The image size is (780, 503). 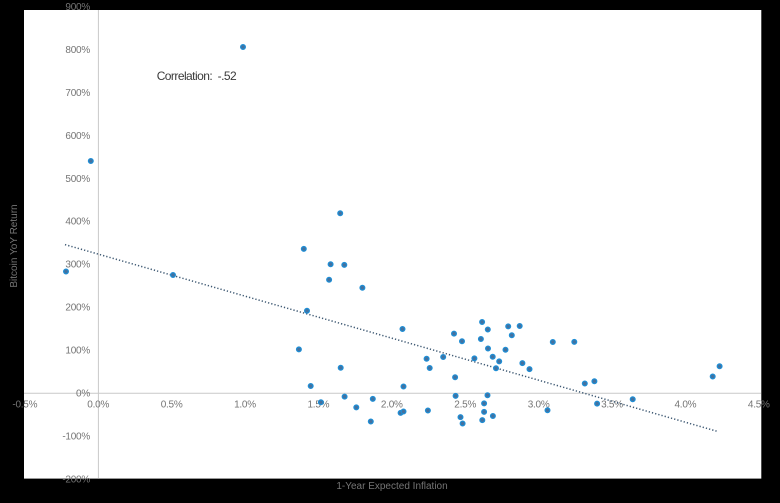 I want to click on svg-text: -200%, so click(x=76, y=479).